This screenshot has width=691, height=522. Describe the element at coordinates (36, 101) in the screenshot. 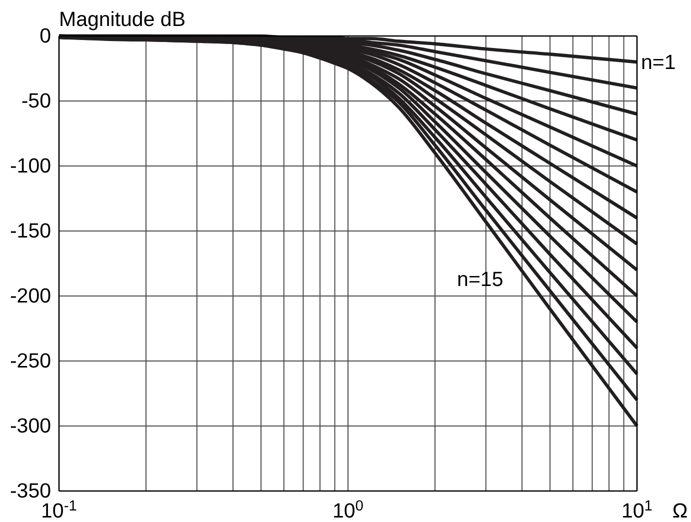

I see `y-tick-label: -50` at that location.